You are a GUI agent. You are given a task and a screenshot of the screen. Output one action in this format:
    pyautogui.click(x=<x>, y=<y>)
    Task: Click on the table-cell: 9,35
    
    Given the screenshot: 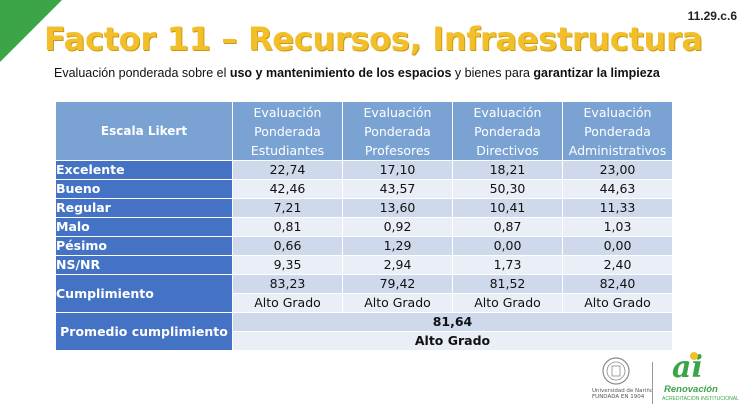 What is the action you would take?
    pyautogui.click(x=287, y=265)
    